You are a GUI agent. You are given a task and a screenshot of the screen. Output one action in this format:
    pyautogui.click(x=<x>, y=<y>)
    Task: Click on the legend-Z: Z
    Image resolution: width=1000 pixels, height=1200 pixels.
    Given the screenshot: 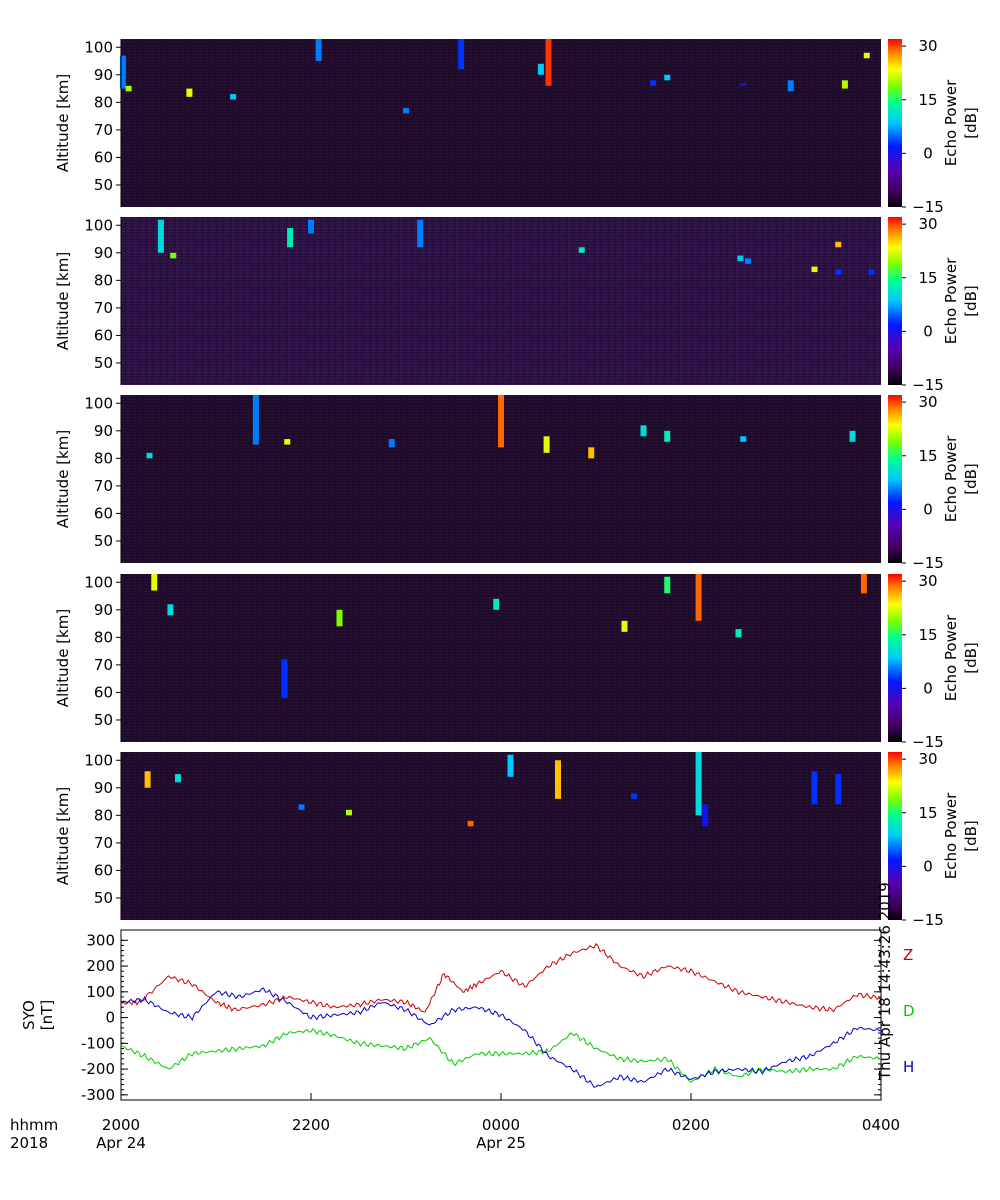 What is the action you would take?
    pyautogui.click(x=908, y=955)
    